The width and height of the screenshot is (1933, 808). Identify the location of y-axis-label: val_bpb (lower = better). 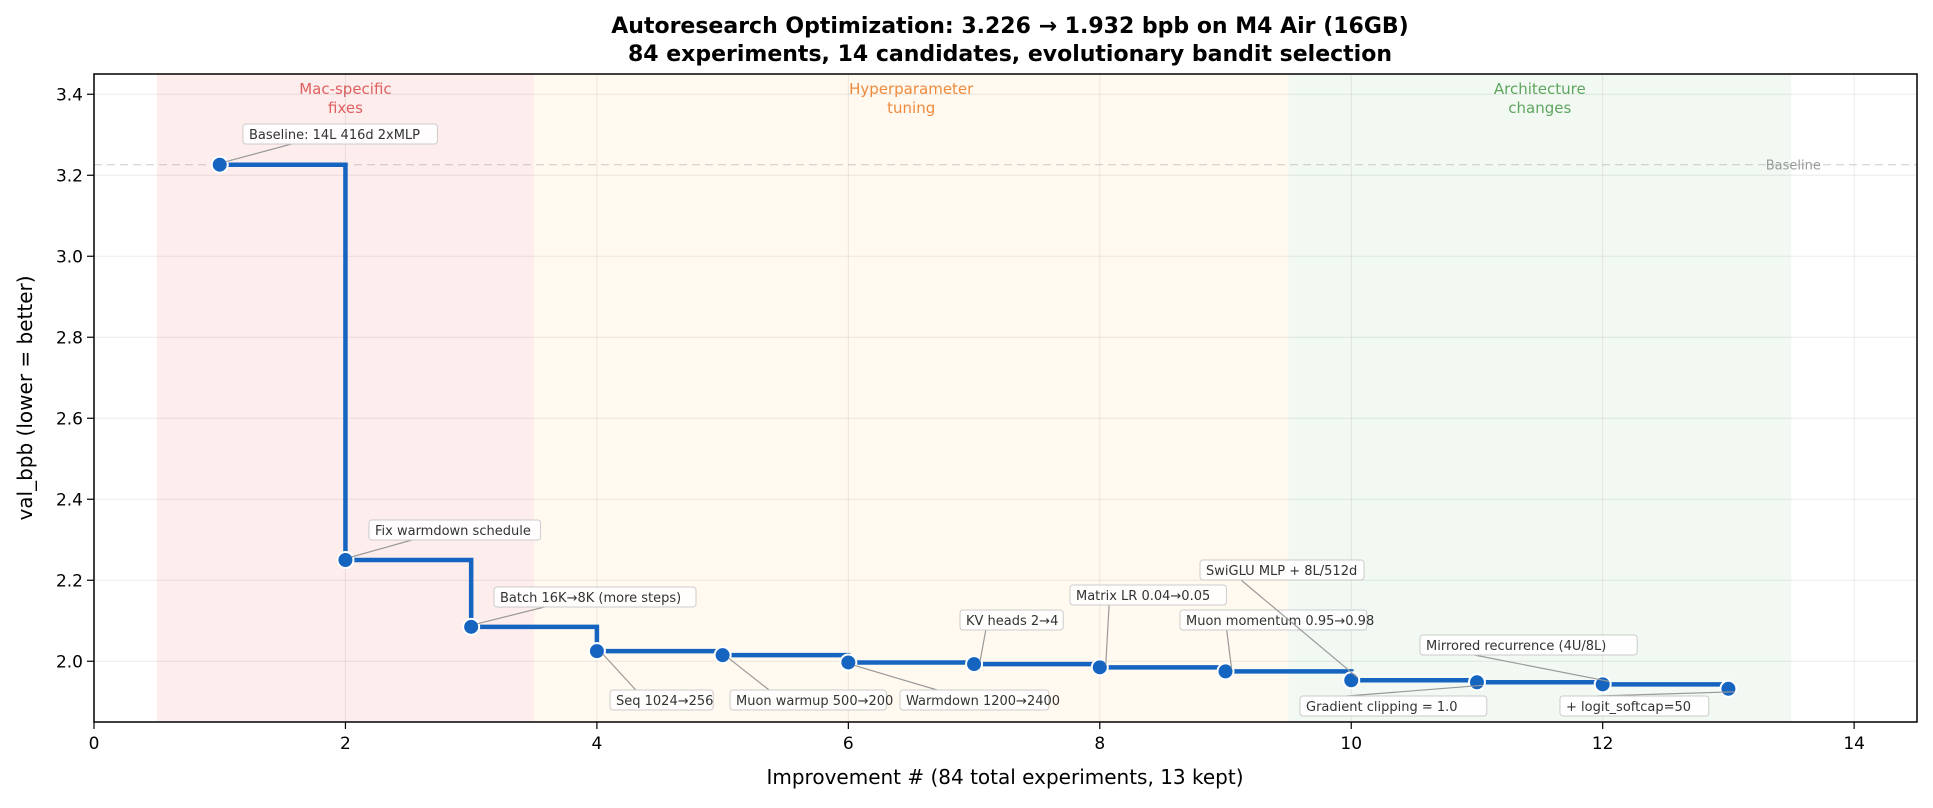
(25, 397).